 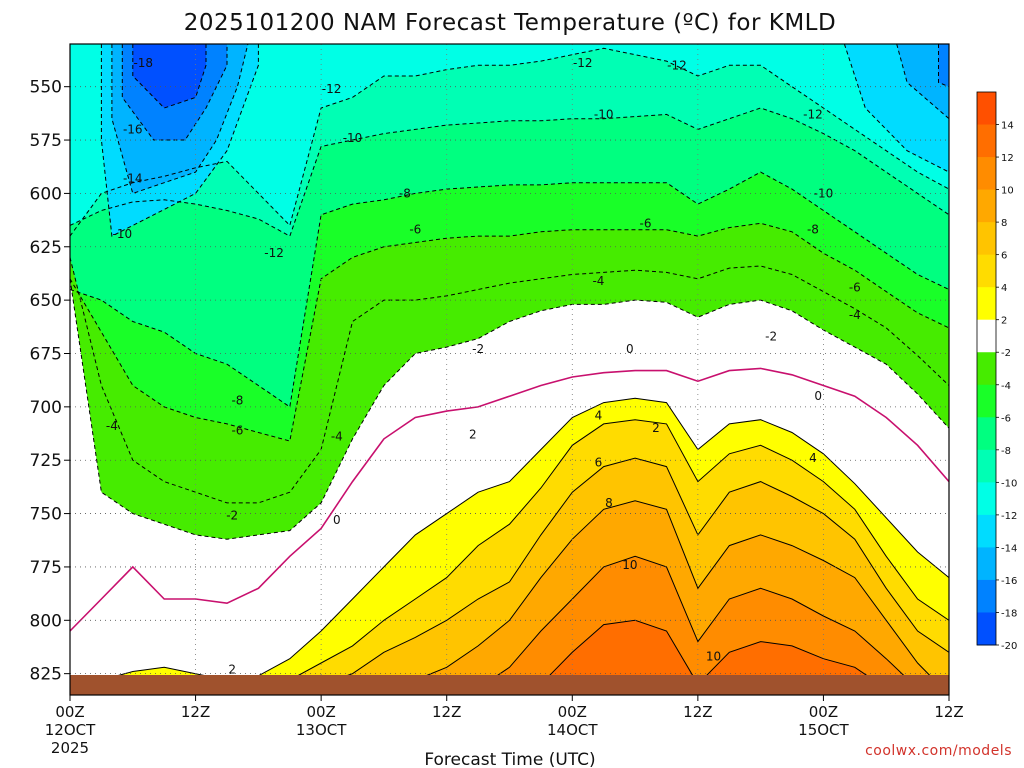 What do you see at coordinates (1009, 483) in the screenshot?
I see `colorbar-label: -10` at bounding box center [1009, 483].